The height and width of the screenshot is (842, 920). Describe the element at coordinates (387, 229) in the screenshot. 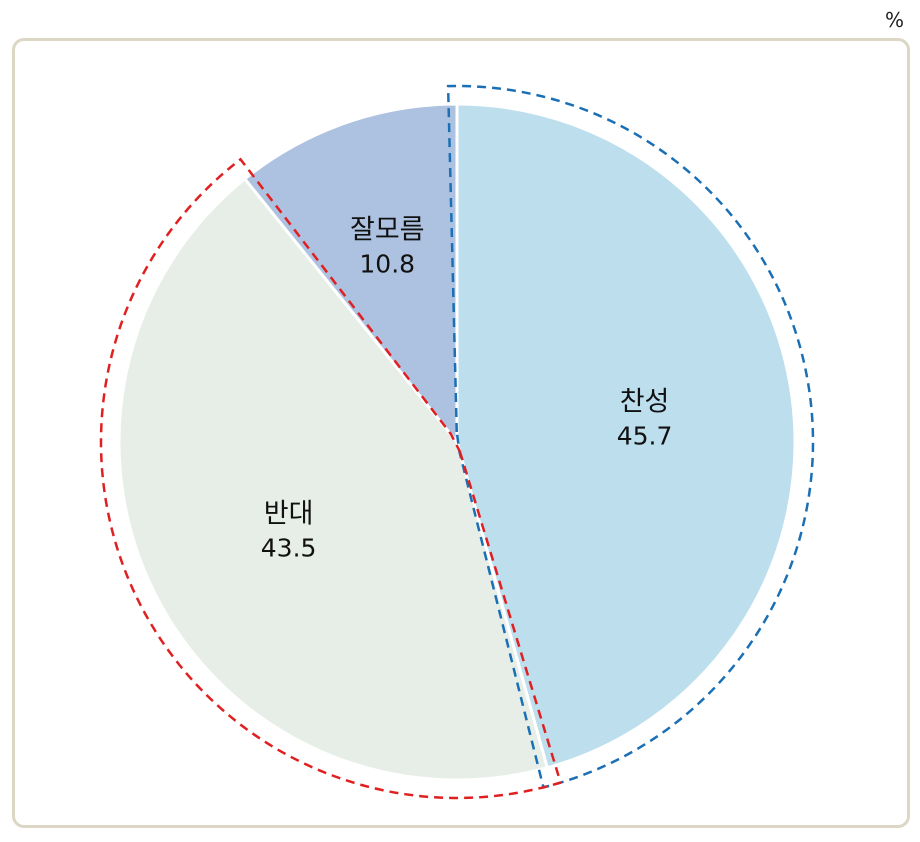

I see `slice-label-jalmoreum: 잘모름` at that location.